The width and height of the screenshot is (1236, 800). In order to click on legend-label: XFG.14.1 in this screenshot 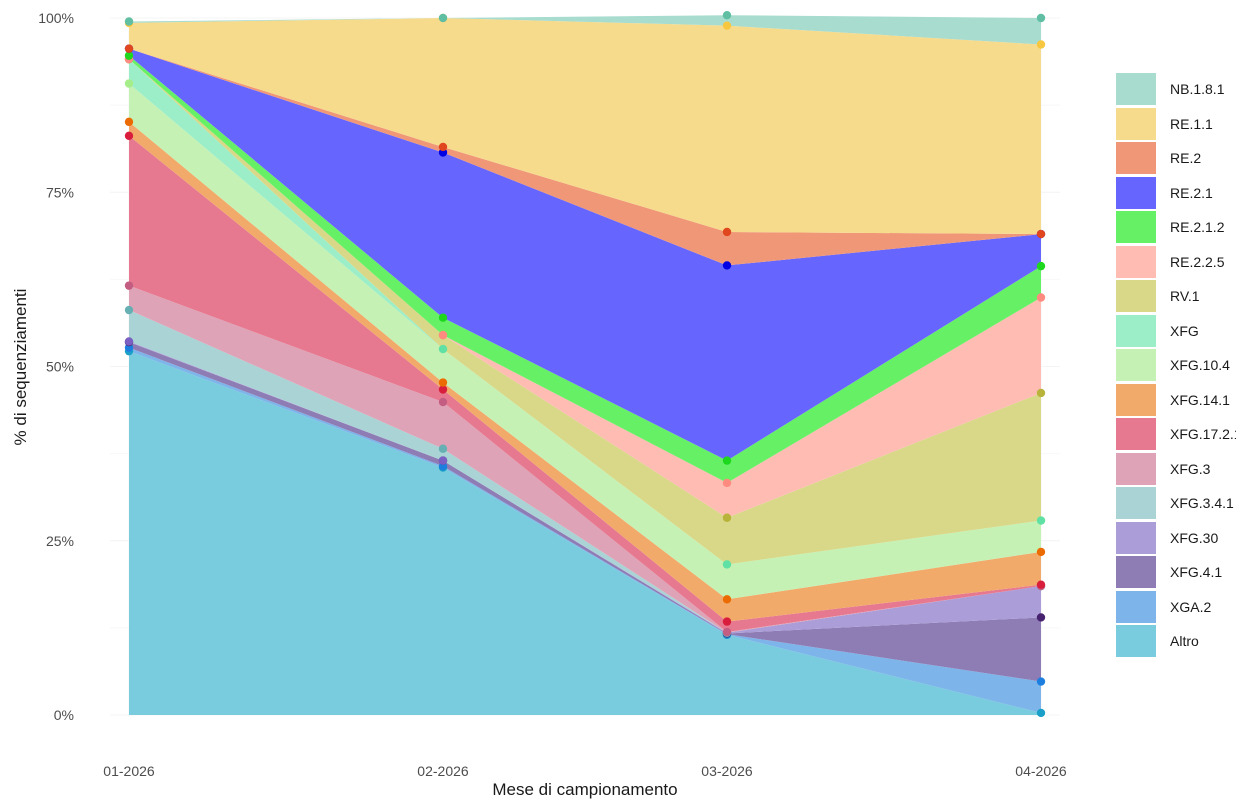, I will do `click(1200, 399)`.